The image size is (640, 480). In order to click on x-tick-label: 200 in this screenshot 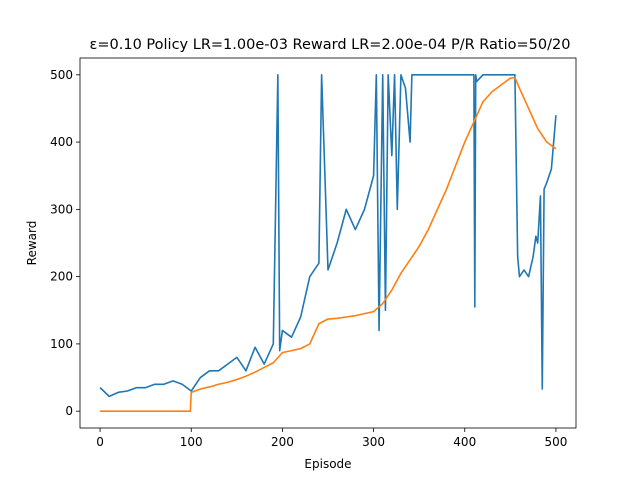, I will do `click(282, 442)`.